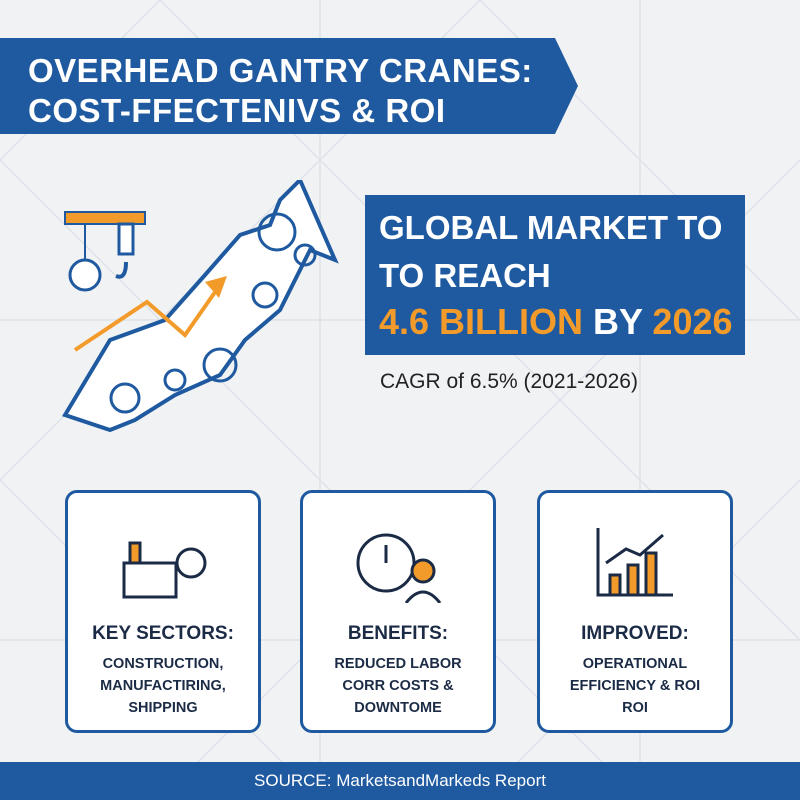  Describe the element at coordinates (635, 633) in the screenshot. I see `card-title: IMPROVED:` at that location.